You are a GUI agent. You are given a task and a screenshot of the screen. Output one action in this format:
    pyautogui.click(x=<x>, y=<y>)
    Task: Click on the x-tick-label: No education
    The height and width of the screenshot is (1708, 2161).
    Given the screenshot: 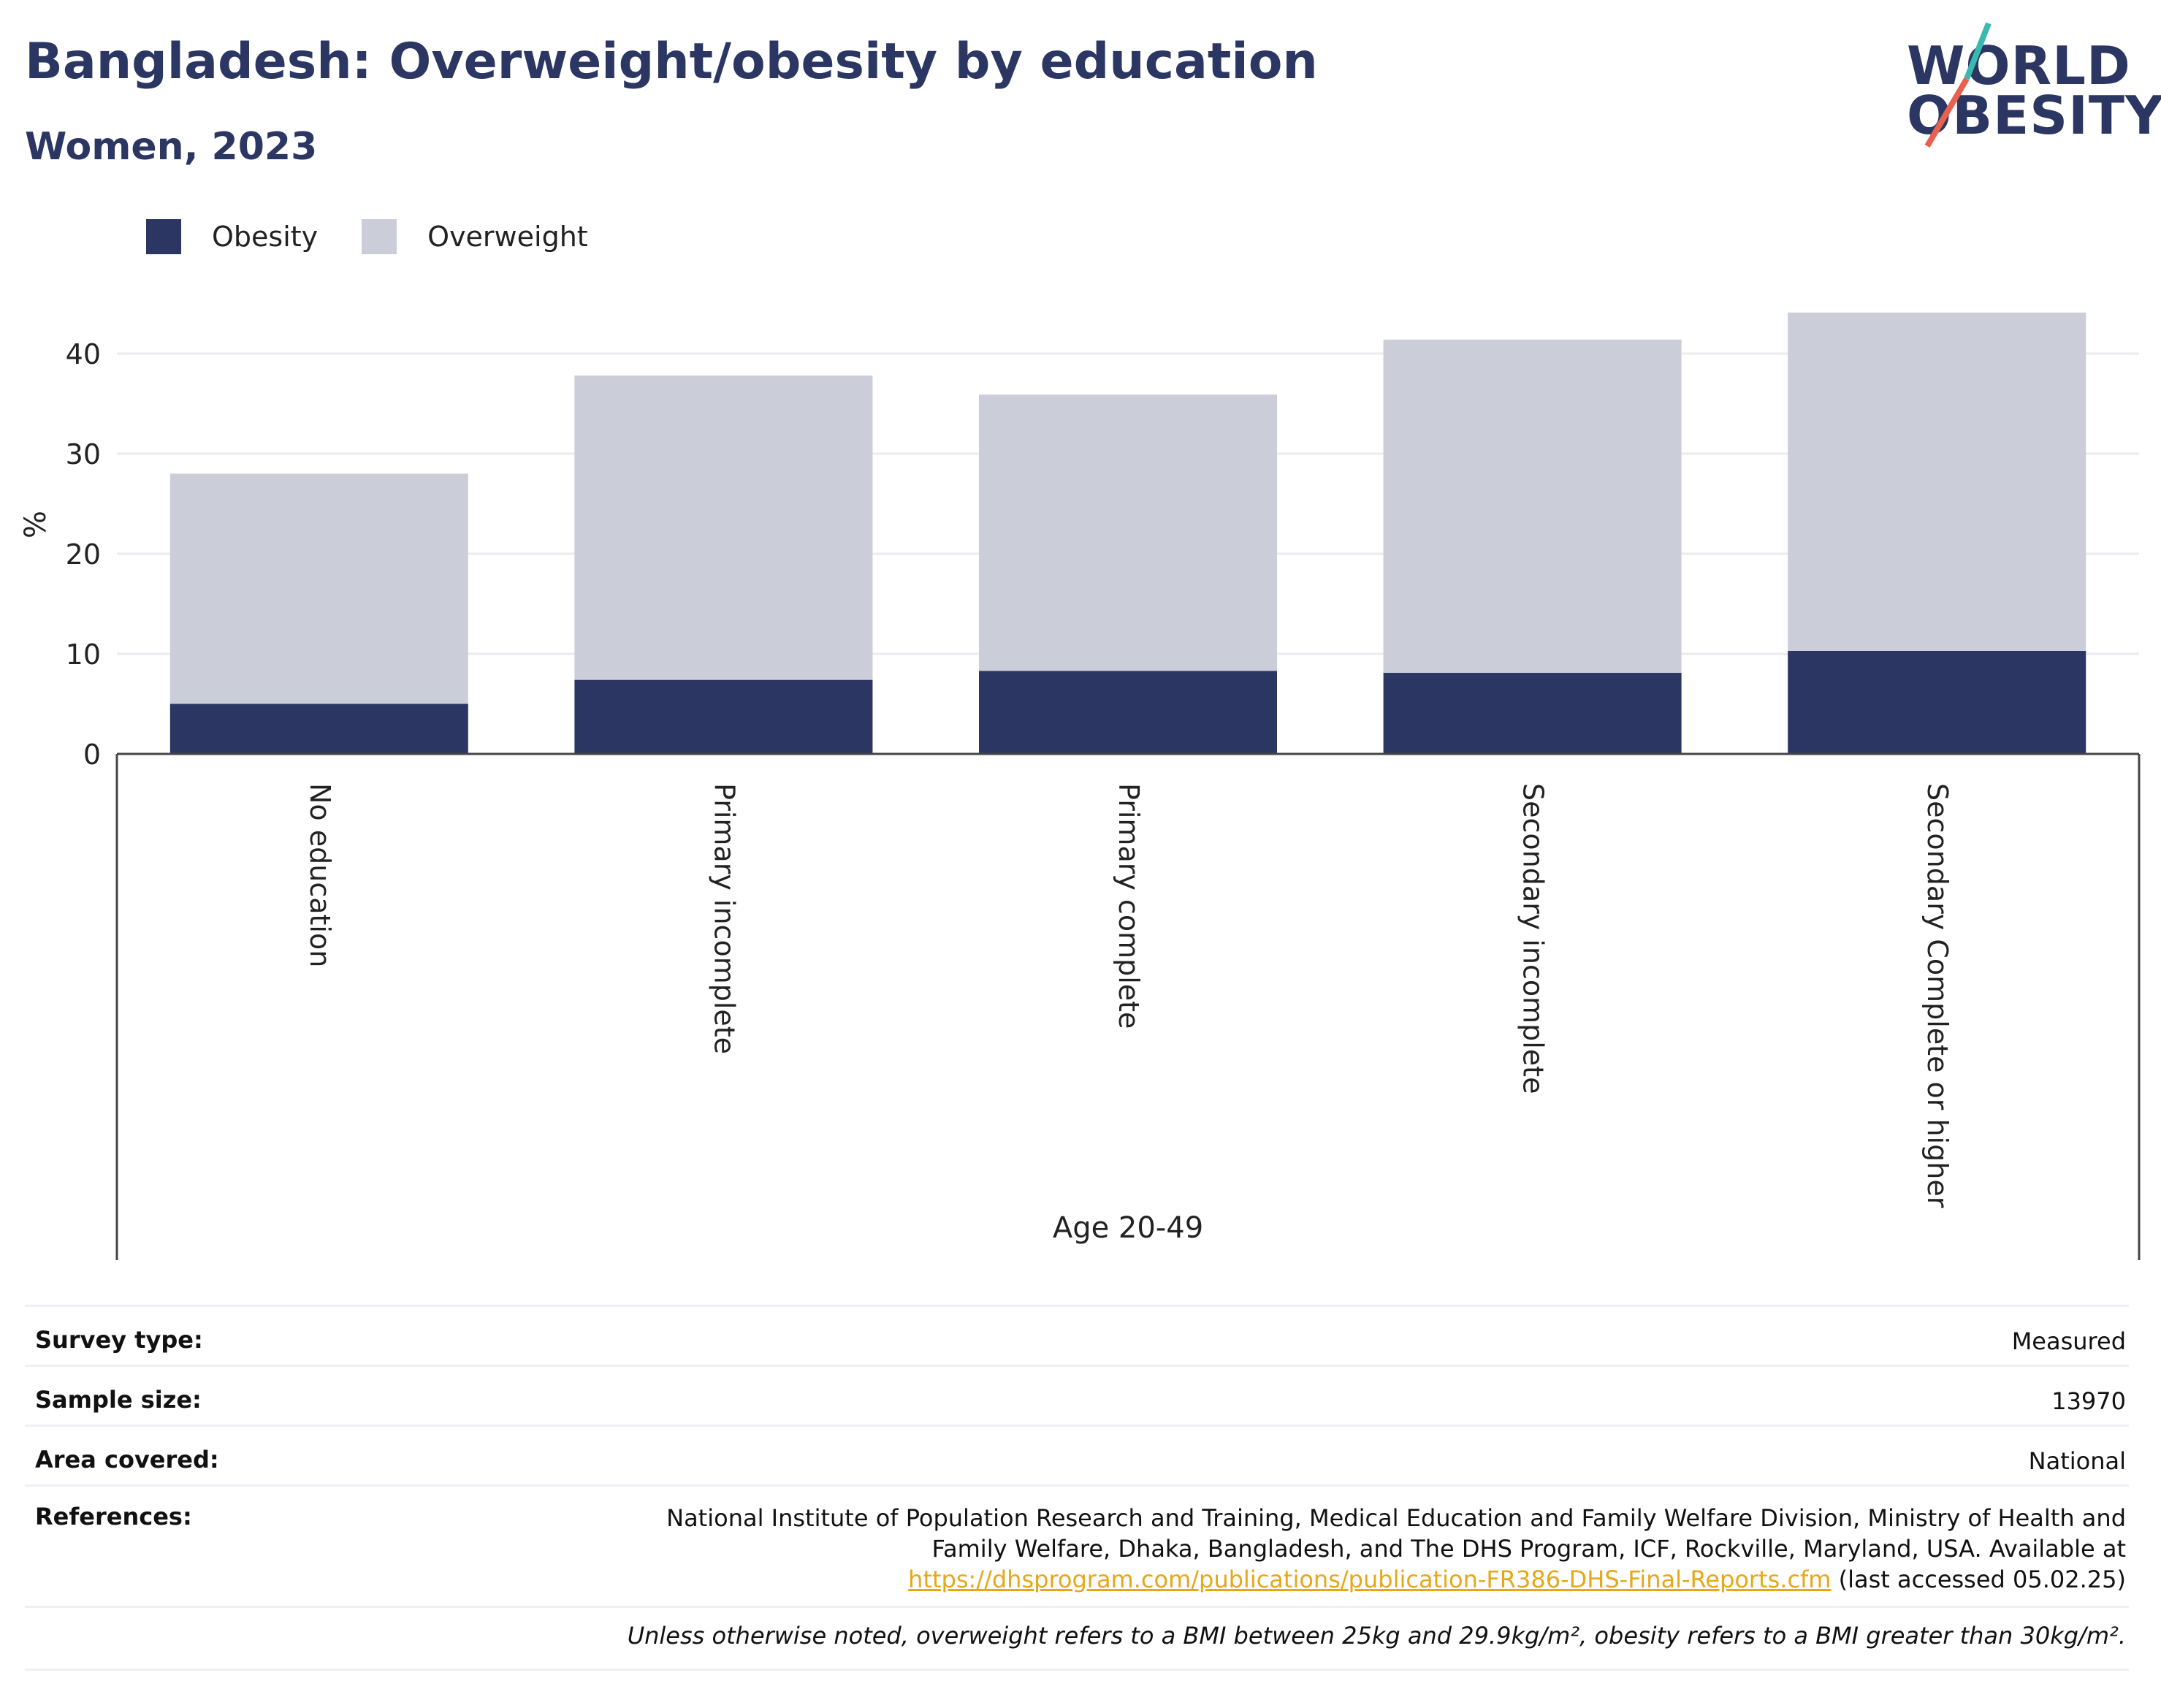 What is the action you would take?
    pyautogui.click(x=320, y=875)
    